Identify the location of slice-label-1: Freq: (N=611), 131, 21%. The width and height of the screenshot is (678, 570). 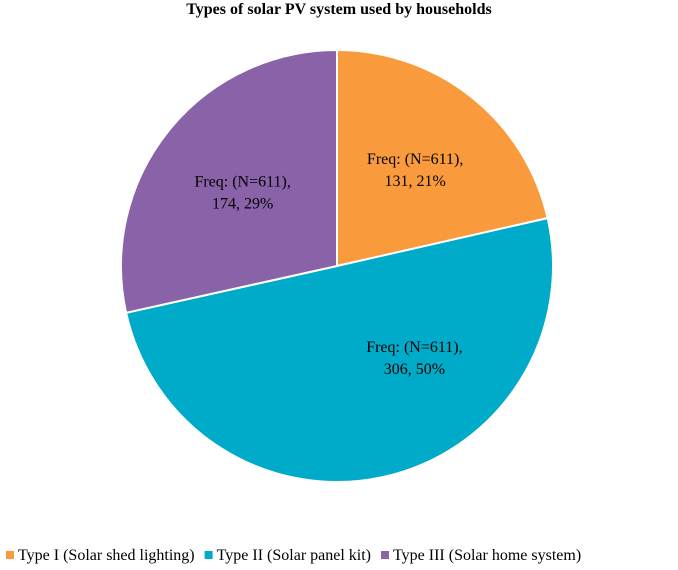
(415, 170).